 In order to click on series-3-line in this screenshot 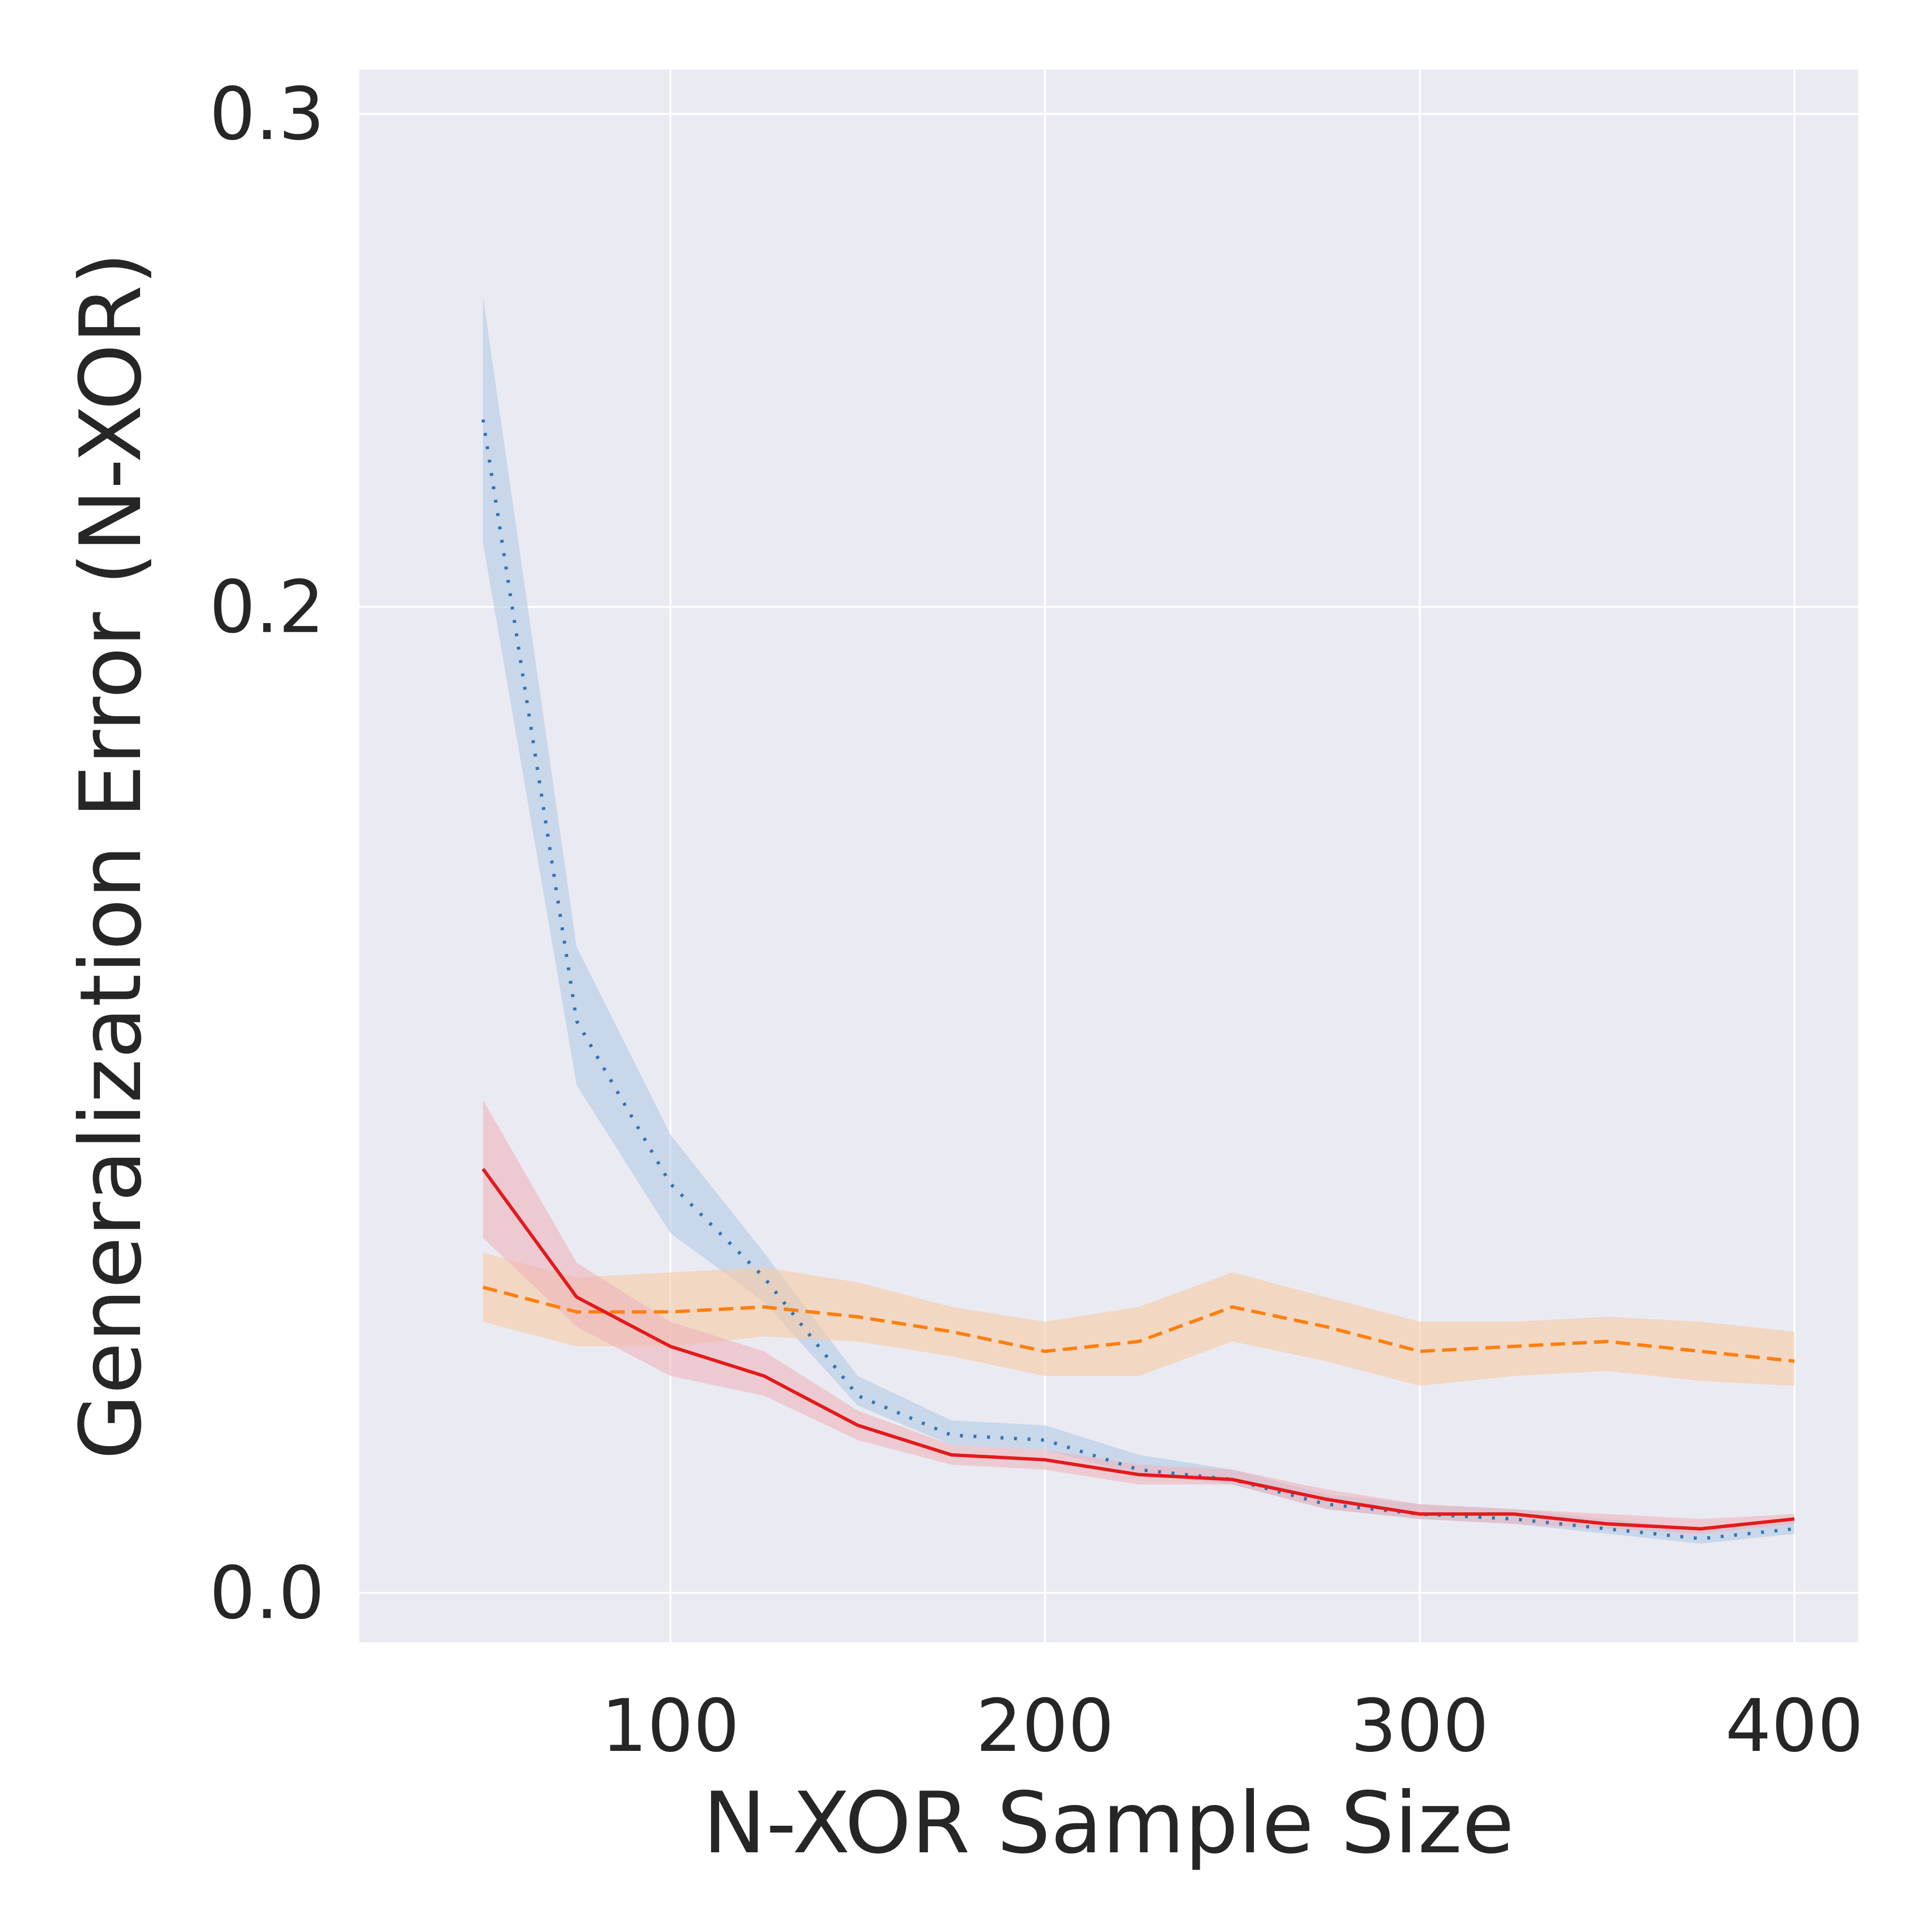, I will do `click(1138, 1349)`.